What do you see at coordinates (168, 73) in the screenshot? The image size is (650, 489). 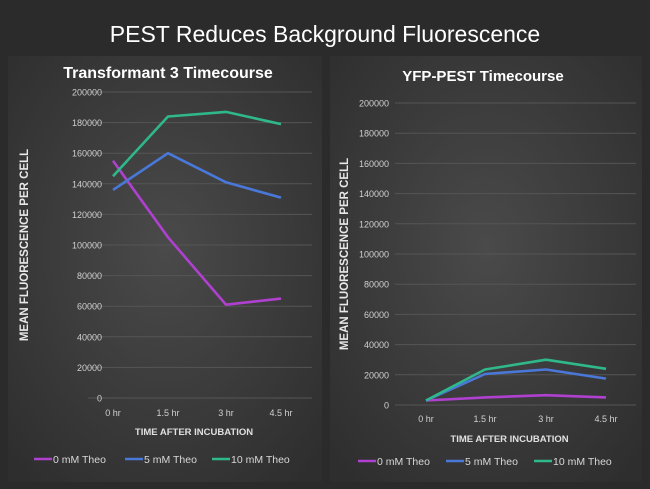 I see `chart-title: Transformant 3 Timecourse` at bounding box center [168, 73].